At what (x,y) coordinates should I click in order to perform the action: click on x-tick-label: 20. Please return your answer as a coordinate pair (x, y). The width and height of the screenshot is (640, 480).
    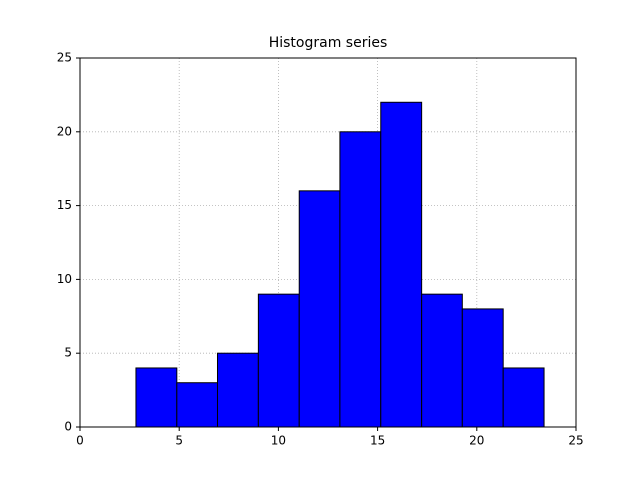
    Looking at the image, I should click on (476, 441).